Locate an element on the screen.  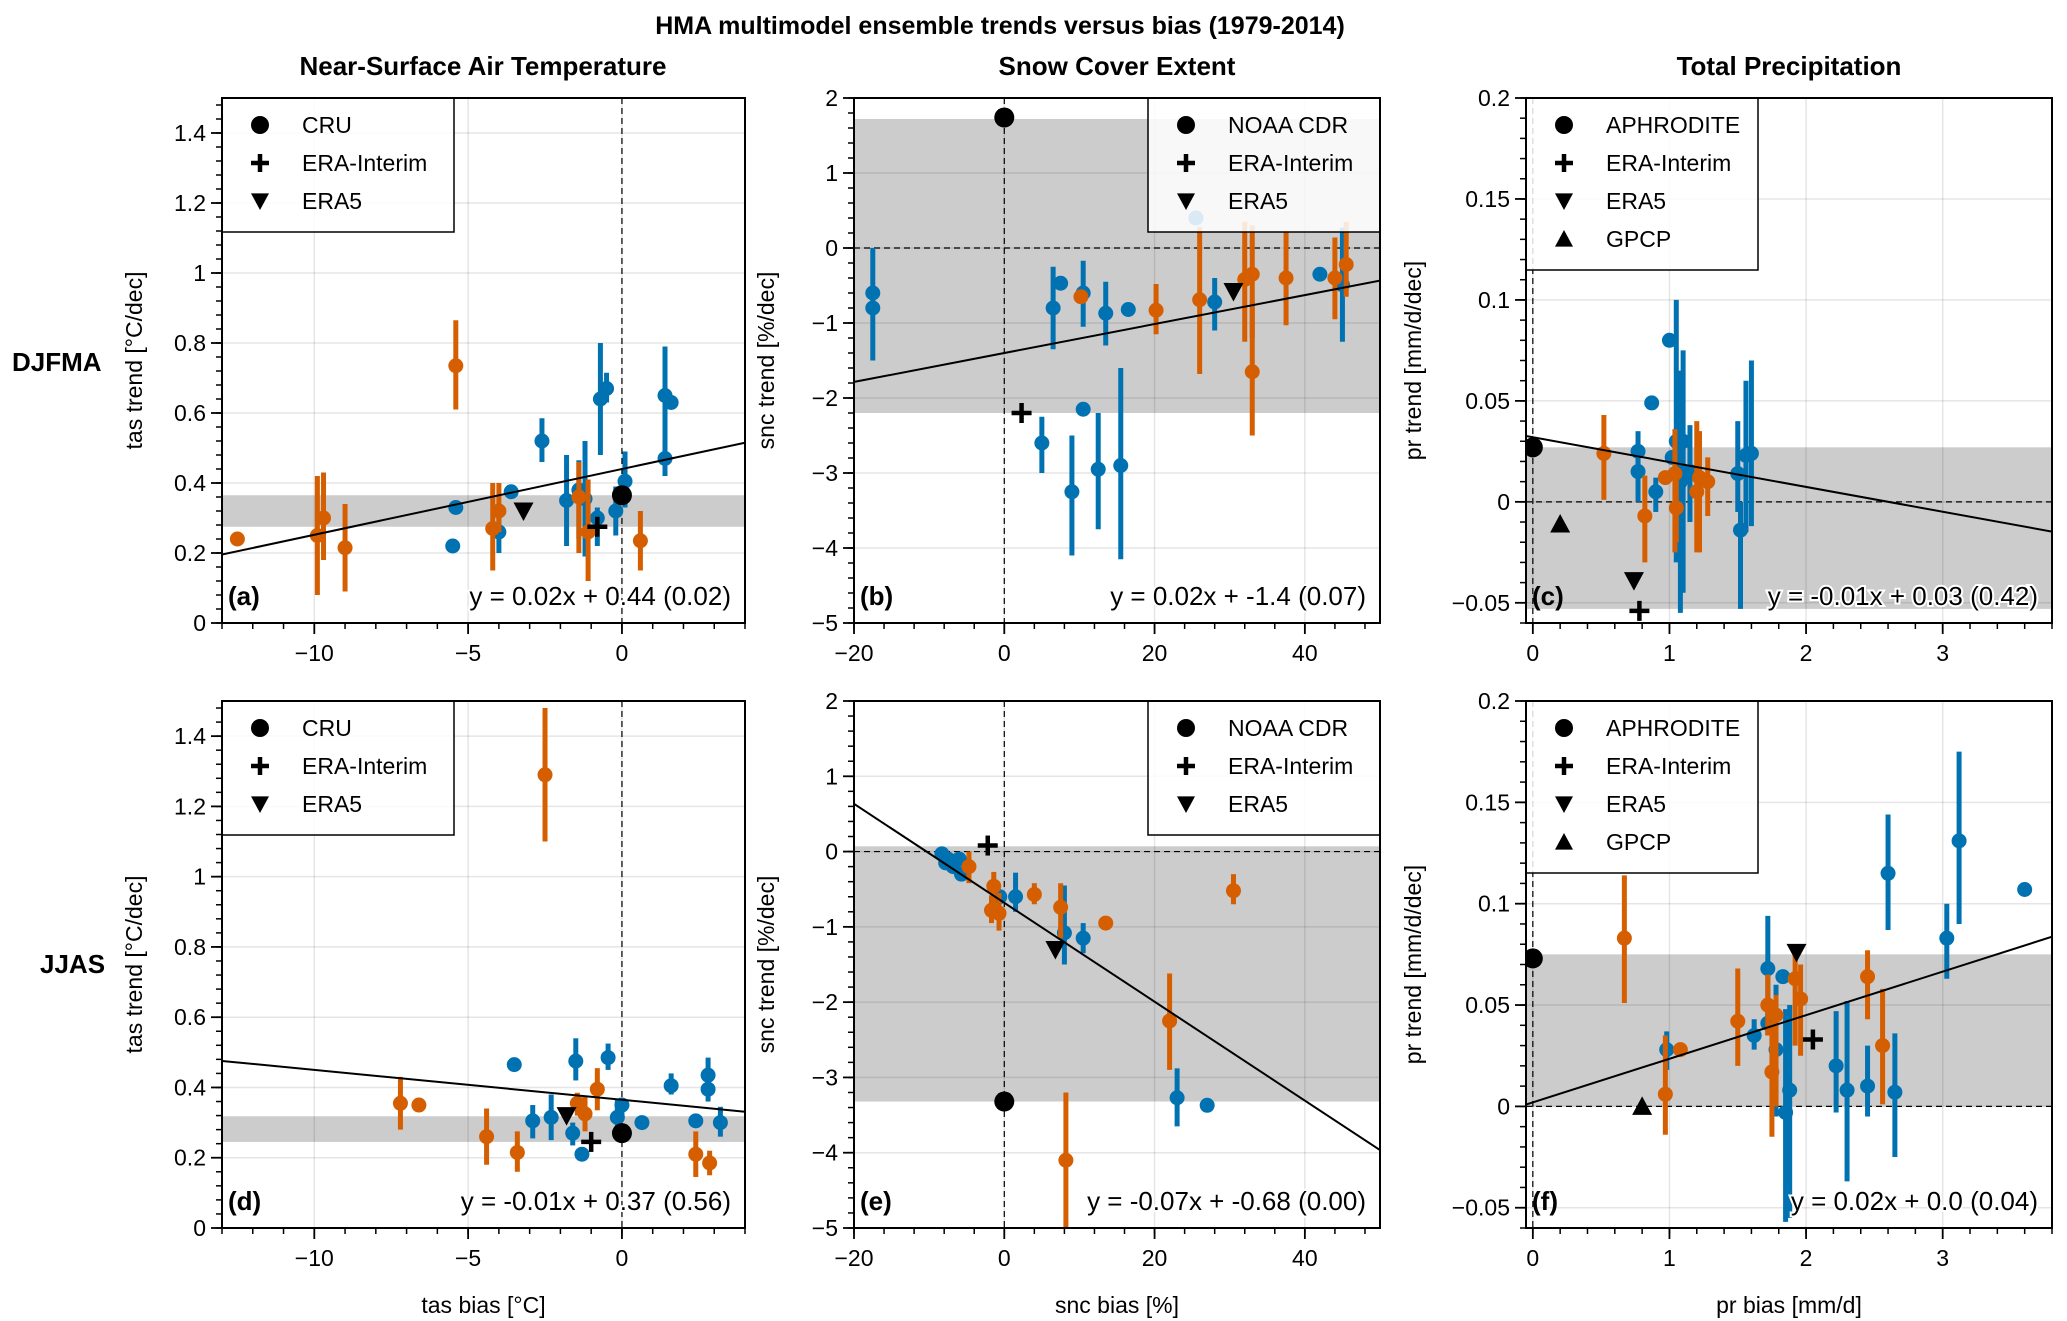
legend-label: CRU is located at coordinates (327, 125).